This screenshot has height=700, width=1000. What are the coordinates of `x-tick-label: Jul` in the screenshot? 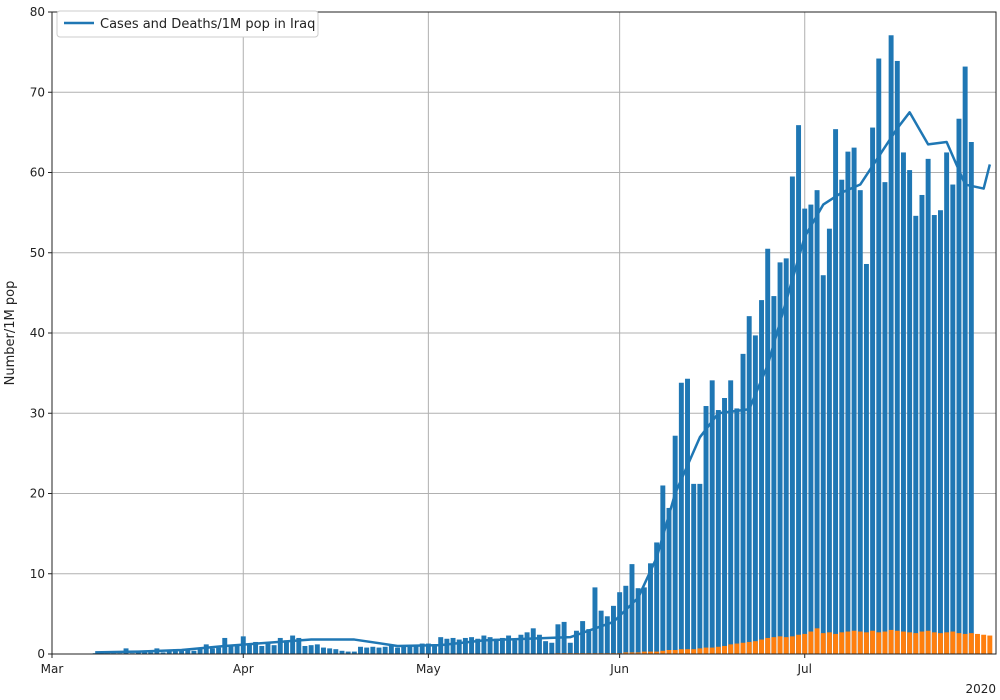 It's located at (803, 669).